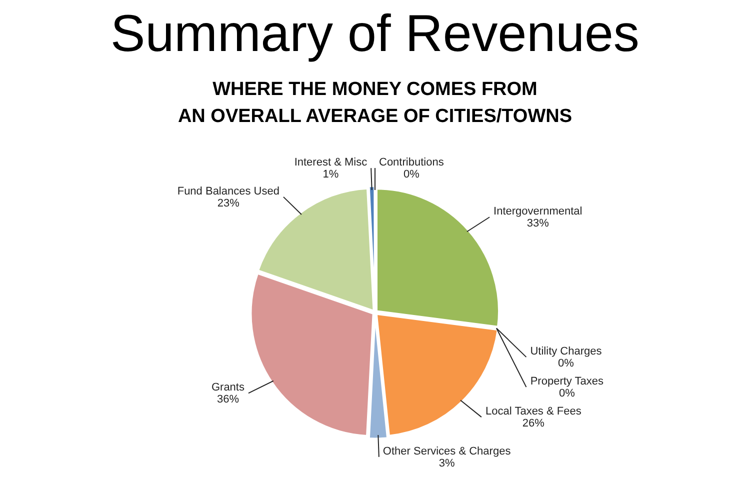 Image resolution: width=750 pixels, height=503 pixels. I want to click on chart-title: Summary of Revenues, so click(375, 34).